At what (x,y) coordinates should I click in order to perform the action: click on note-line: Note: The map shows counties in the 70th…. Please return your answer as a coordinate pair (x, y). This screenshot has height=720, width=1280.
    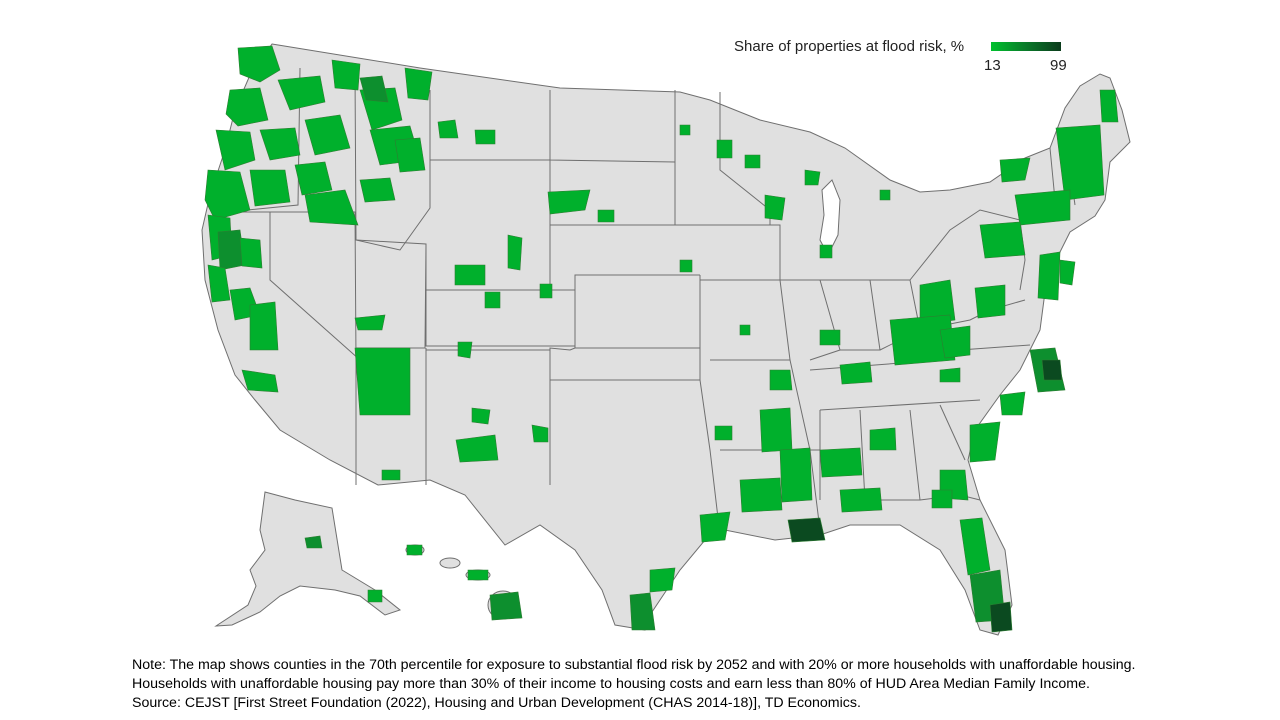
    Looking at the image, I should click on (634, 665).